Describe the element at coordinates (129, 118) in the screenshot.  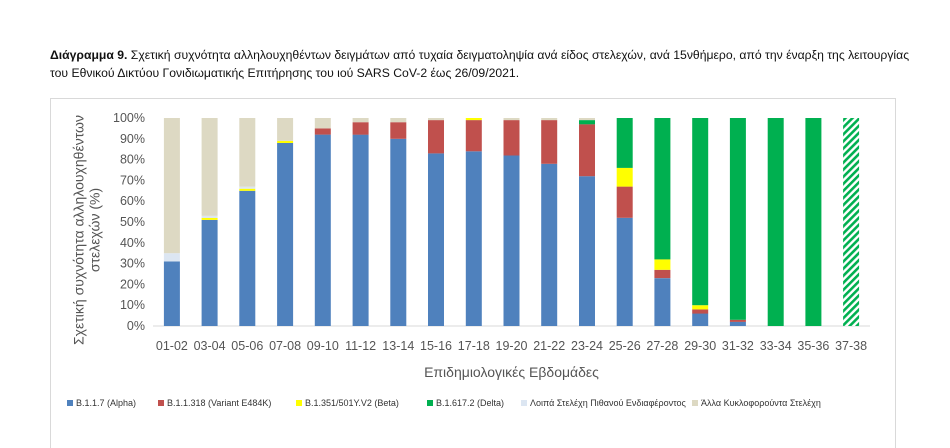
I see `y-tick-label: 100%` at that location.